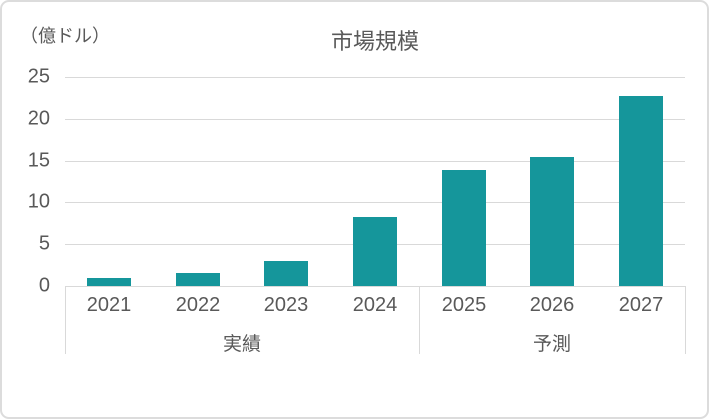  Describe the element at coordinates (44, 285) in the screenshot. I see `y-tick-label-0: 0` at that location.